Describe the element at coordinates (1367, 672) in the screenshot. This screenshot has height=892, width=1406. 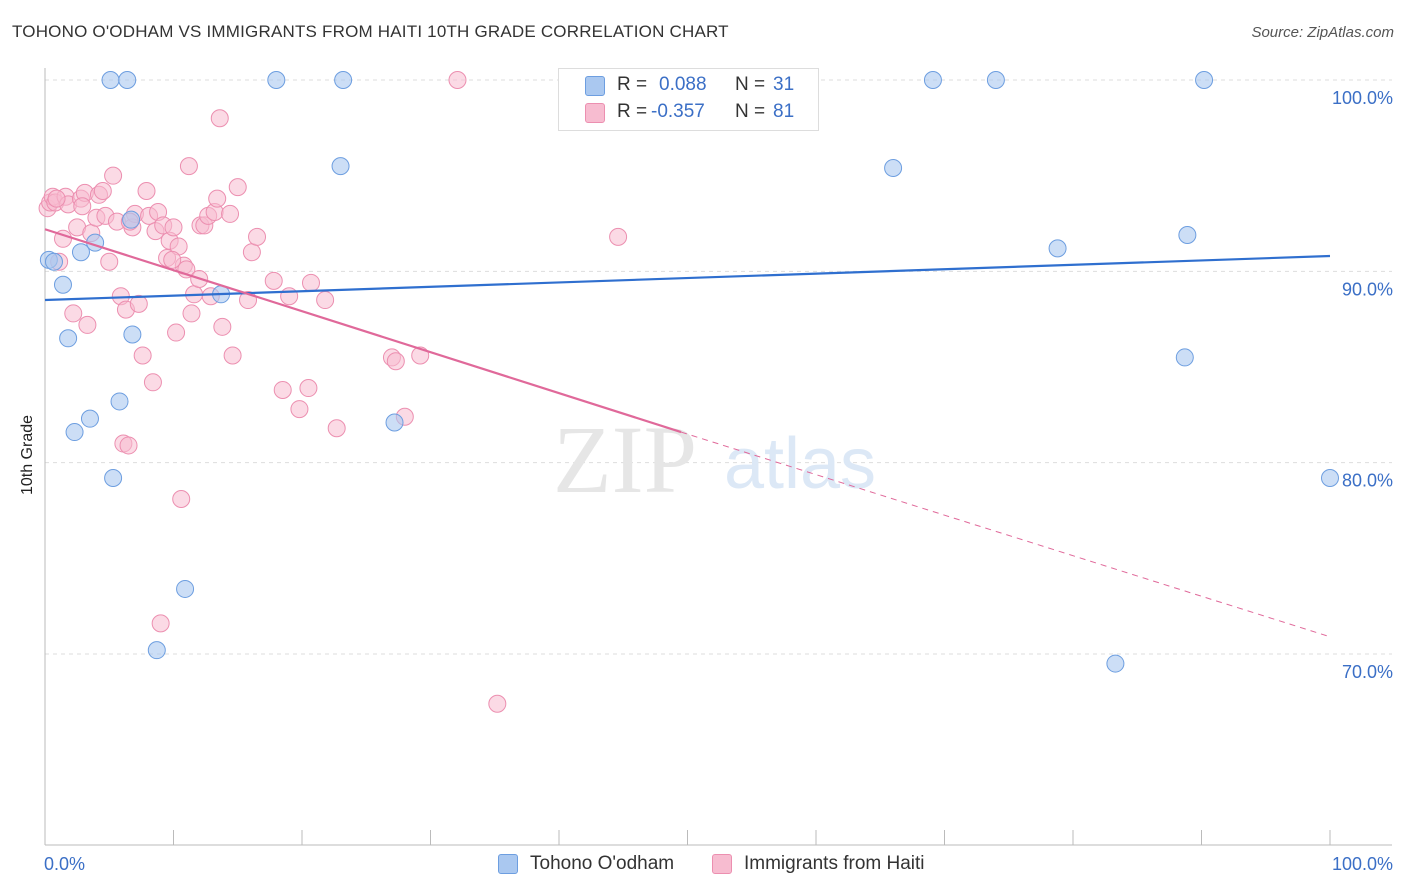
I see `y-tick-label: 70.0%` at that location.